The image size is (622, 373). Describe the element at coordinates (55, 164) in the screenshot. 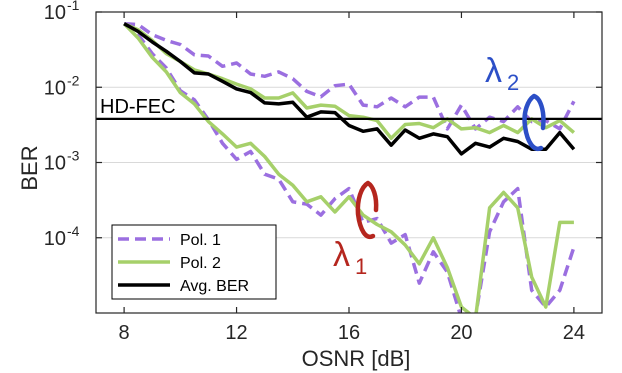

I see `y-tick-label-1: 10` at that location.